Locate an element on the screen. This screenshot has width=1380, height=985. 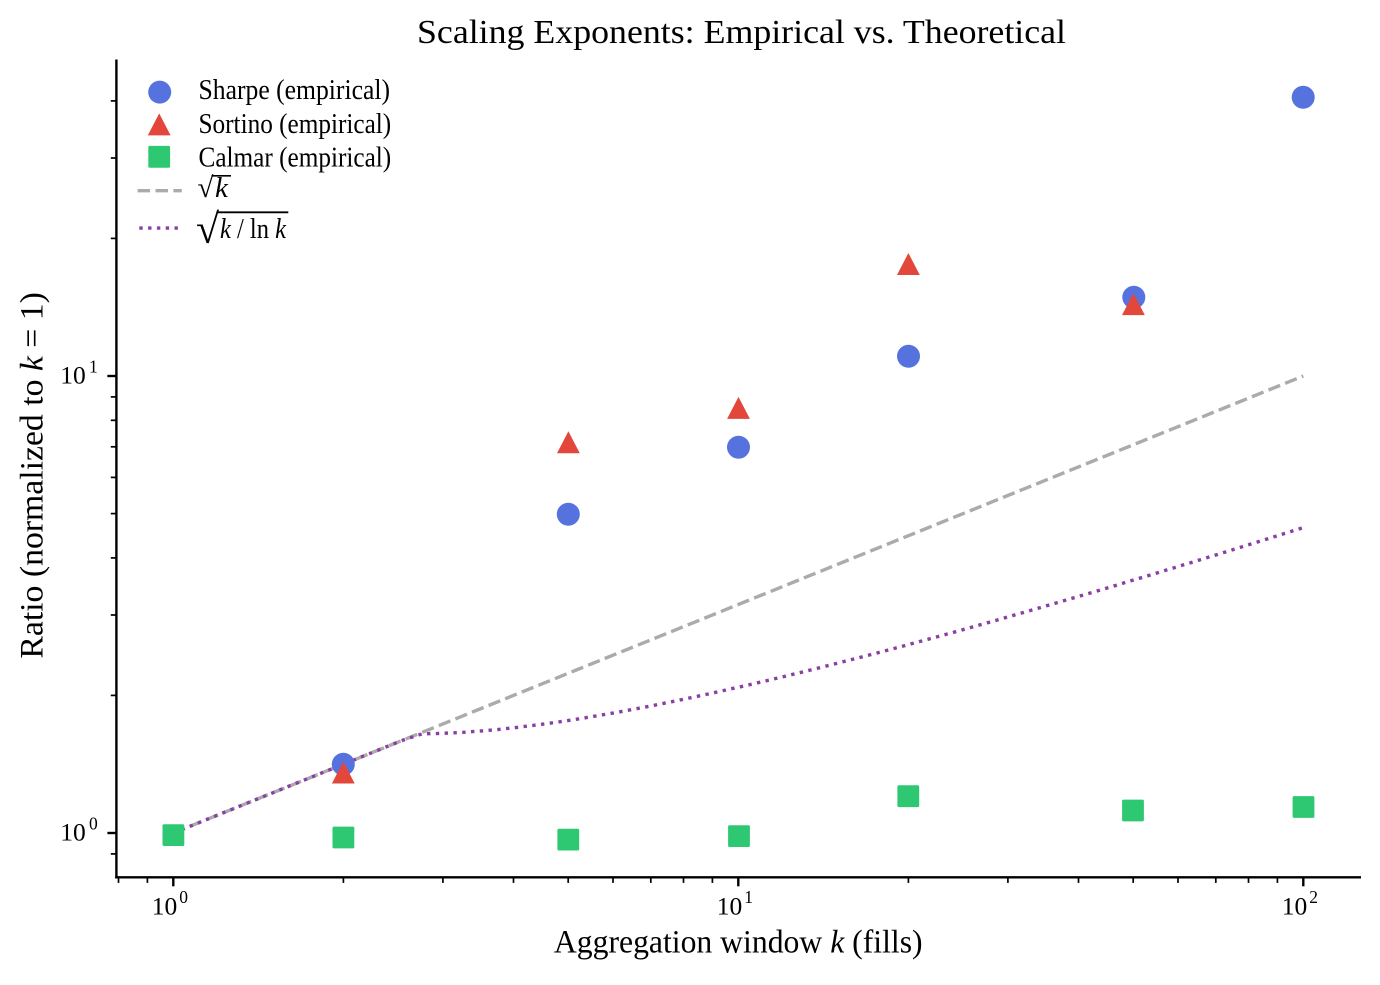
svg-text: Aggregation window k (fills) is located at coordinates (738, 942).